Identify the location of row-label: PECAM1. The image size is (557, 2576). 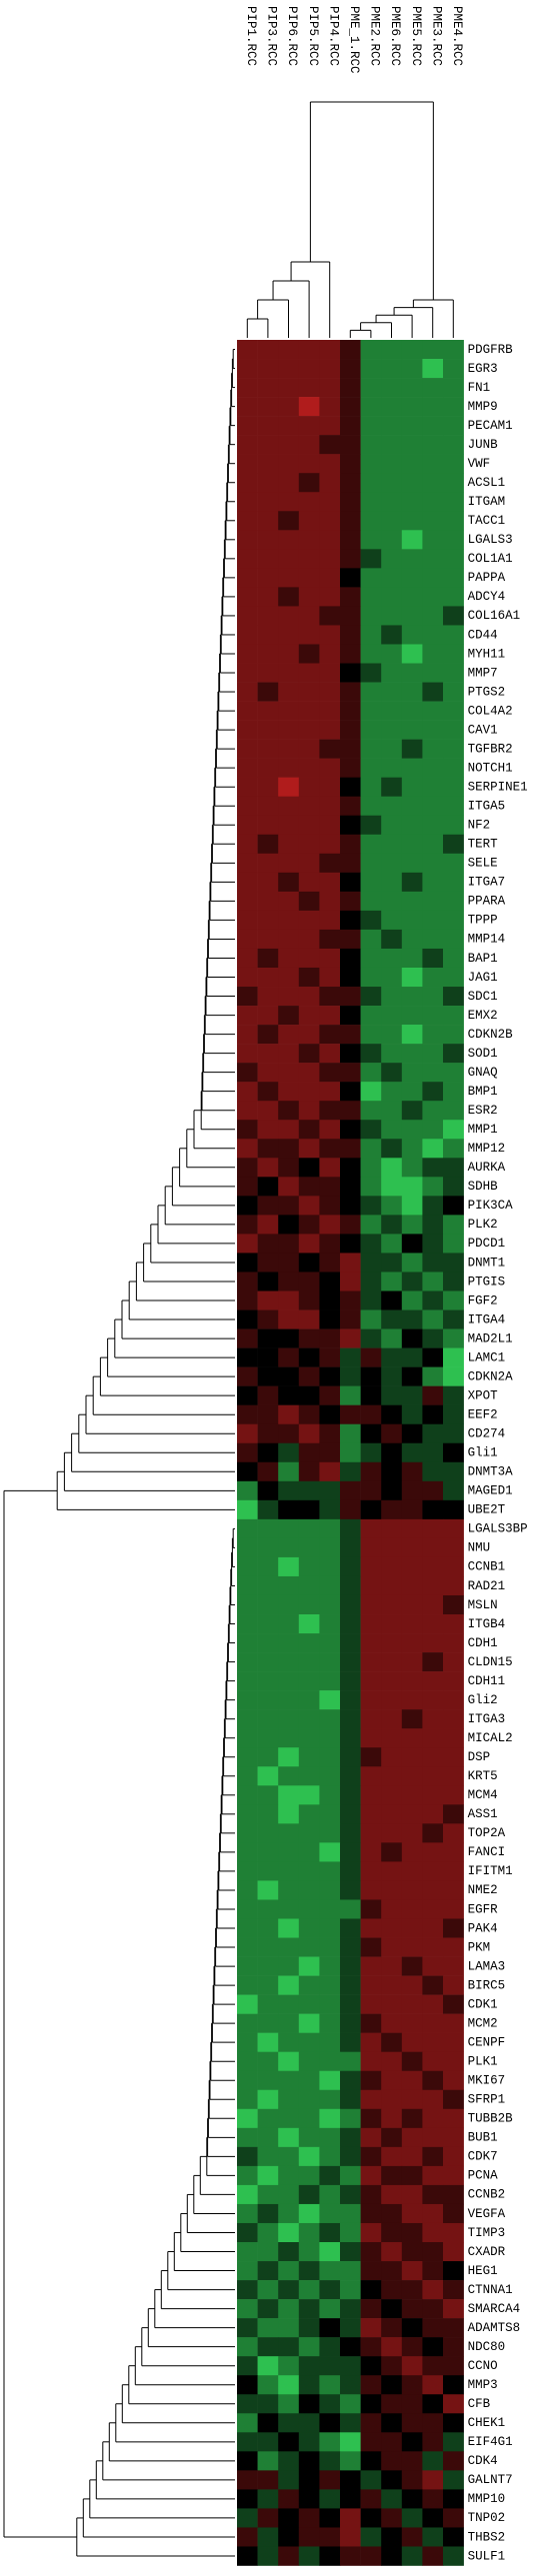
(490, 426).